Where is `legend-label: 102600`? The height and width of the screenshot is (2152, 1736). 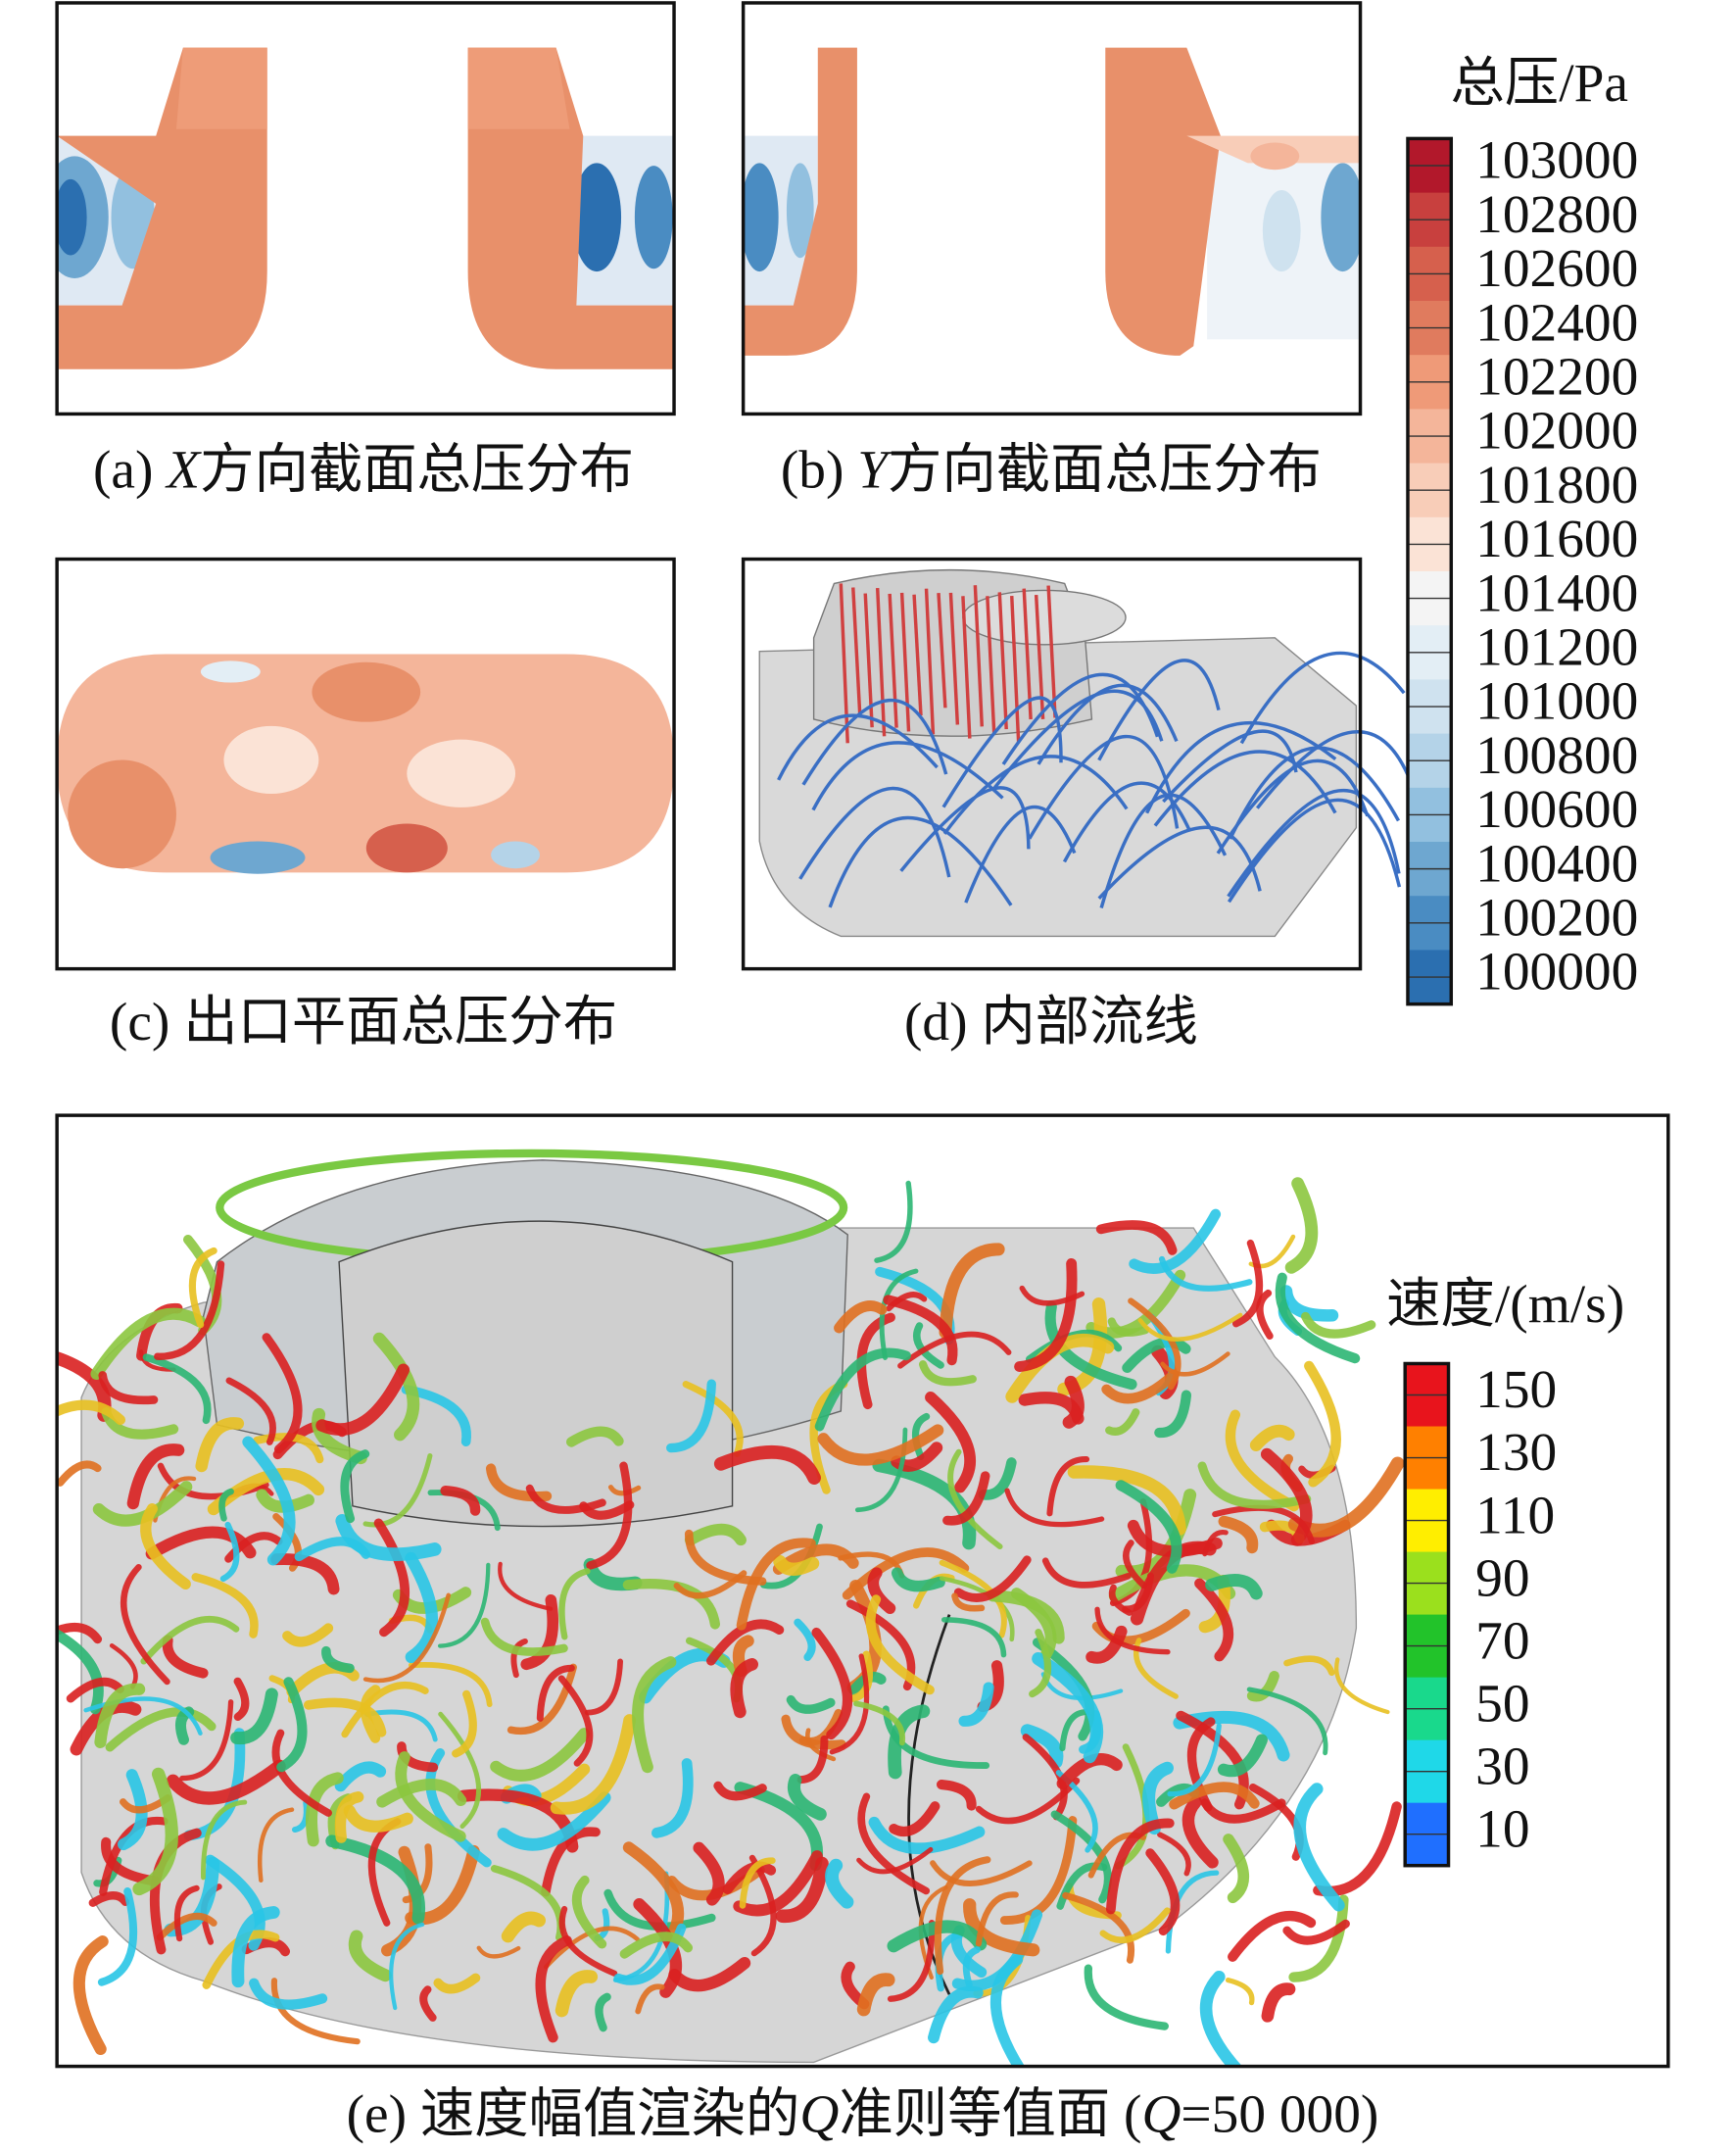
legend-label: 102600 is located at coordinates (1557, 268).